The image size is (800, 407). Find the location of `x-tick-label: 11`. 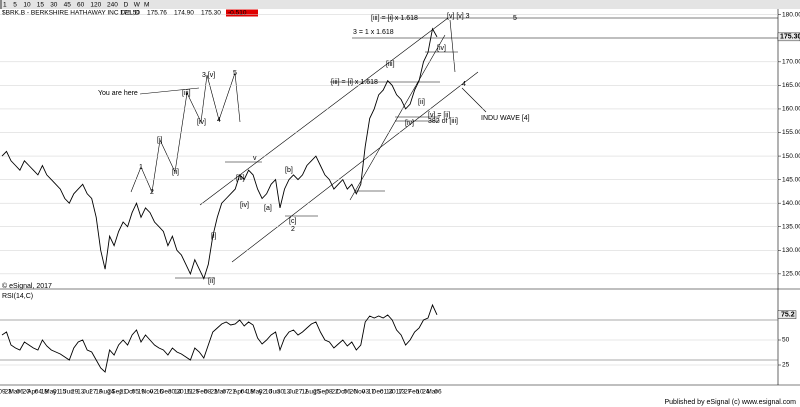

x-tick-label: 11 is located at coordinates (304, 392).